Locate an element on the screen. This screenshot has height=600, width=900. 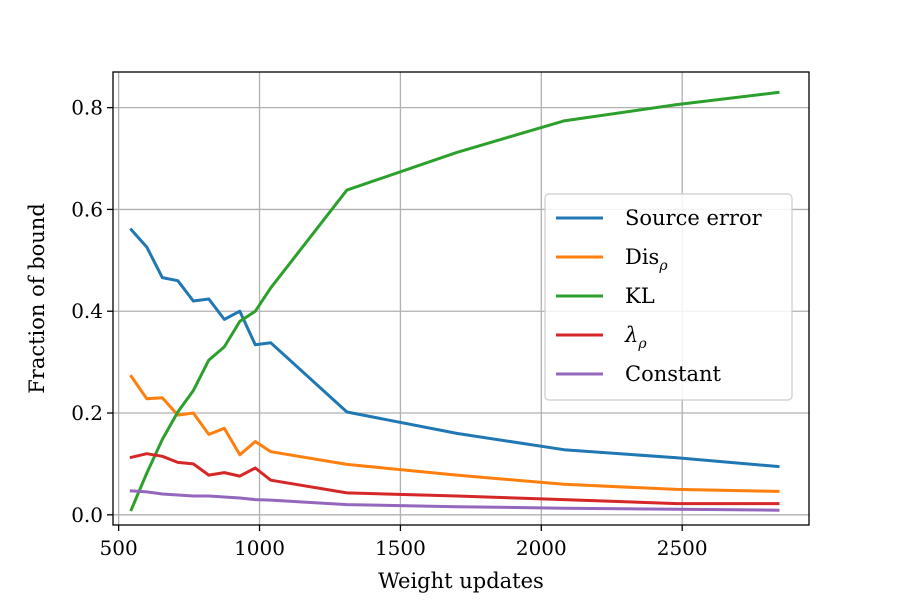
y-tick-label: 0.4 is located at coordinates (87, 311).